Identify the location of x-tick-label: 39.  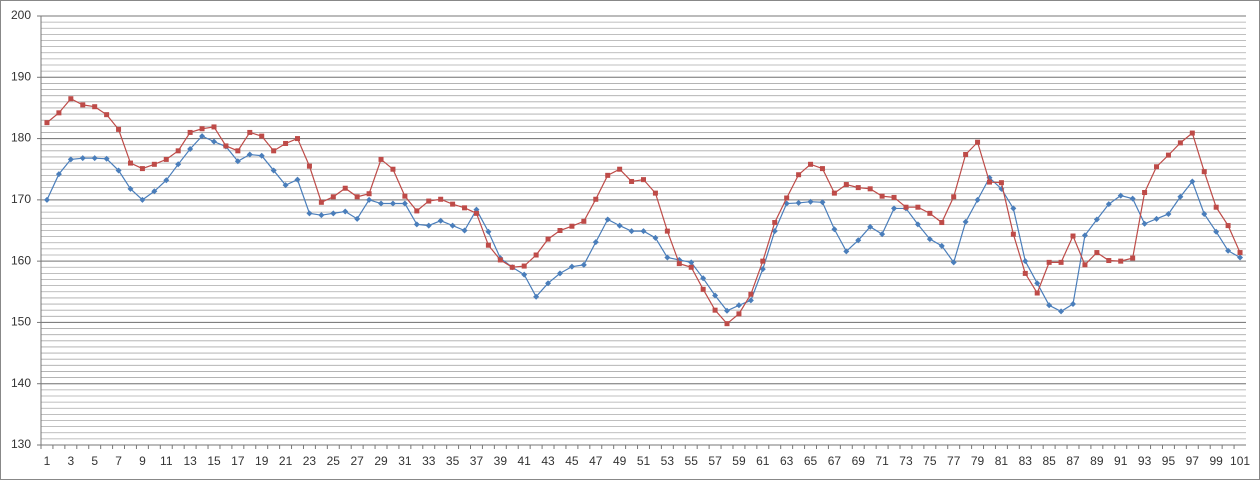
(501, 461).